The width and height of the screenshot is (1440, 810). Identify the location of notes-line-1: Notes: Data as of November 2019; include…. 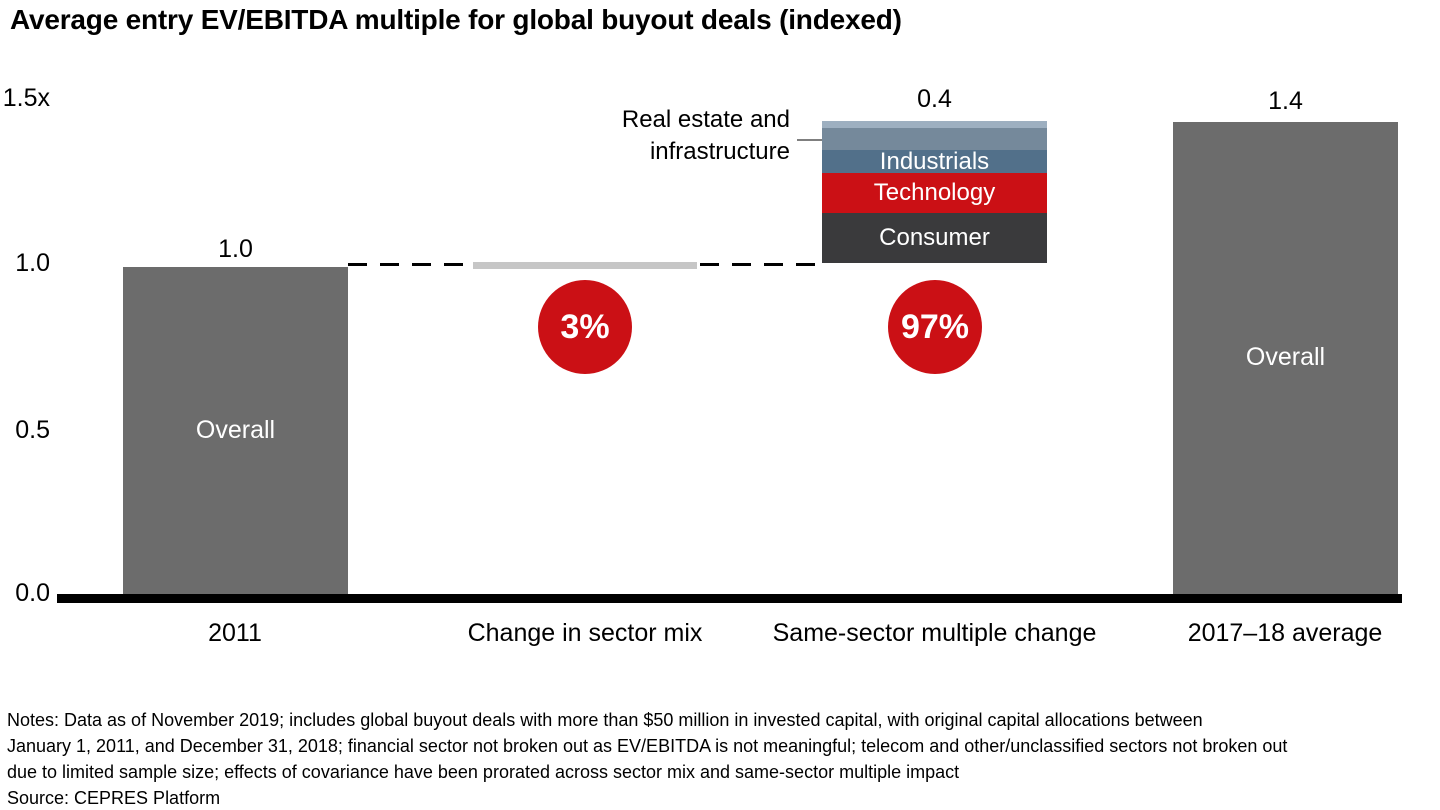
(605, 720).